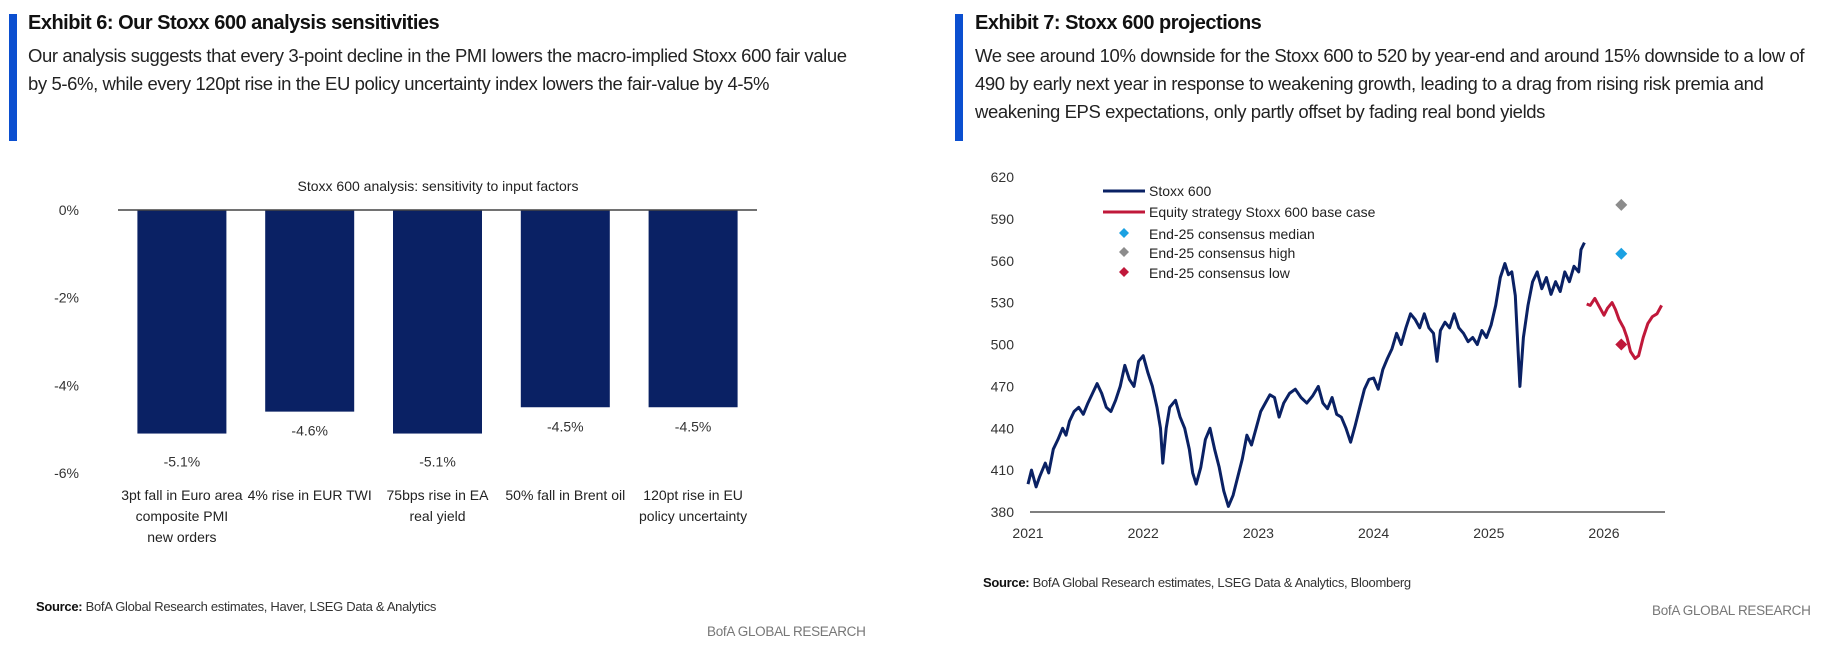 This screenshot has width=1832, height=655. What do you see at coordinates (1003, 386) in the screenshot?
I see `y-tick-label: 470` at bounding box center [1003, 386].